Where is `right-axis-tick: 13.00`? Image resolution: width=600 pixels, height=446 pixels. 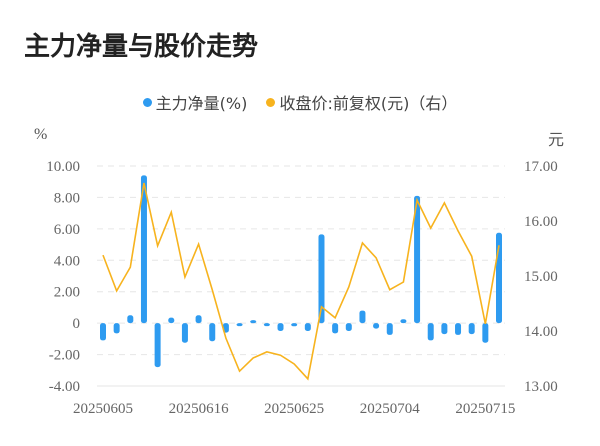
right-axis-tick: 13.00 is located at coordinates (541, 387).